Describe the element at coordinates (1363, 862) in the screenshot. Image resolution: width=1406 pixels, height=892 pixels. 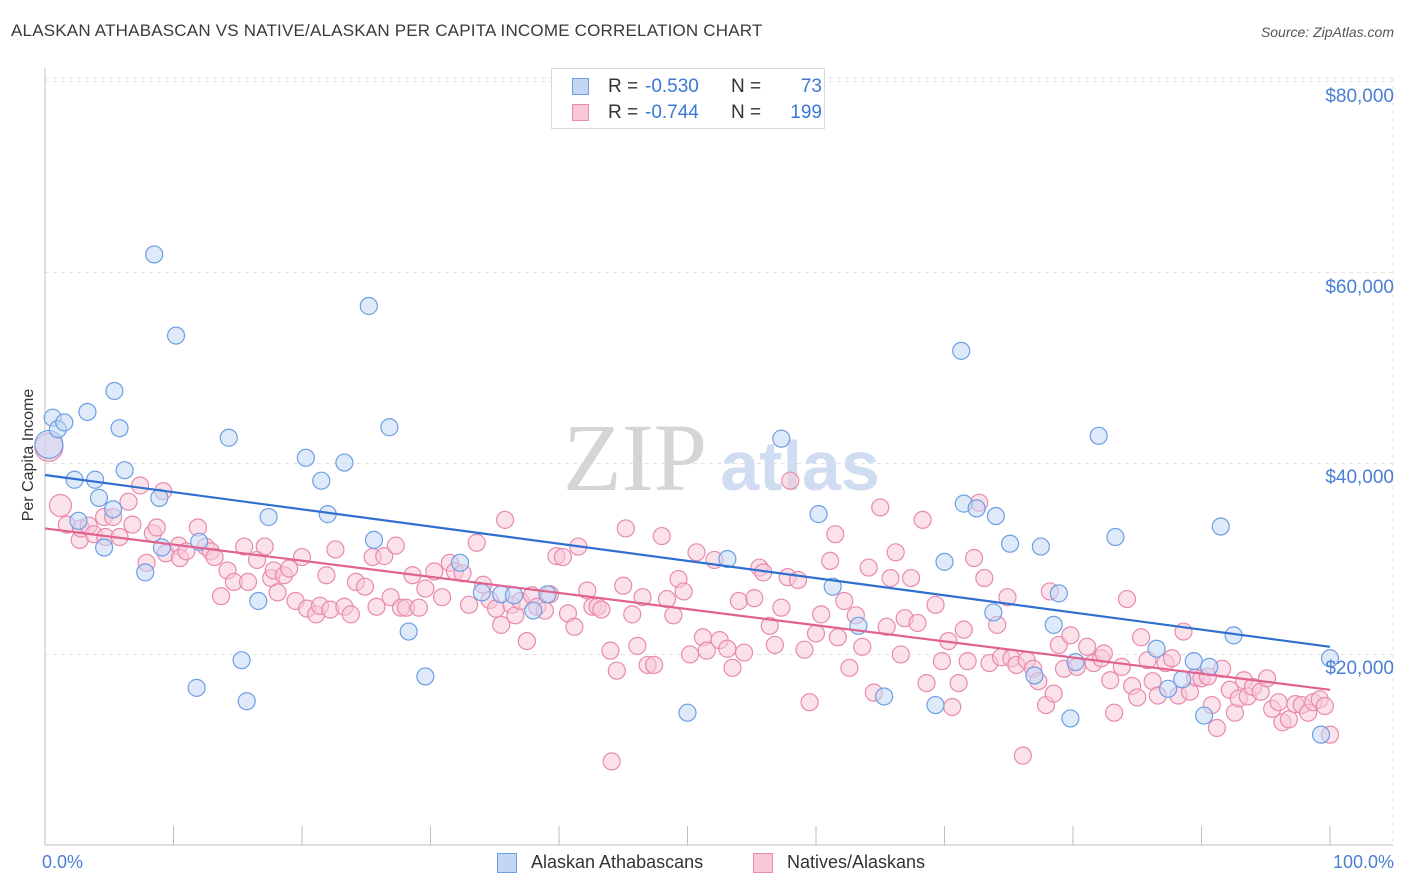
I see `x-tick-label-end: 100.0%` at that location.